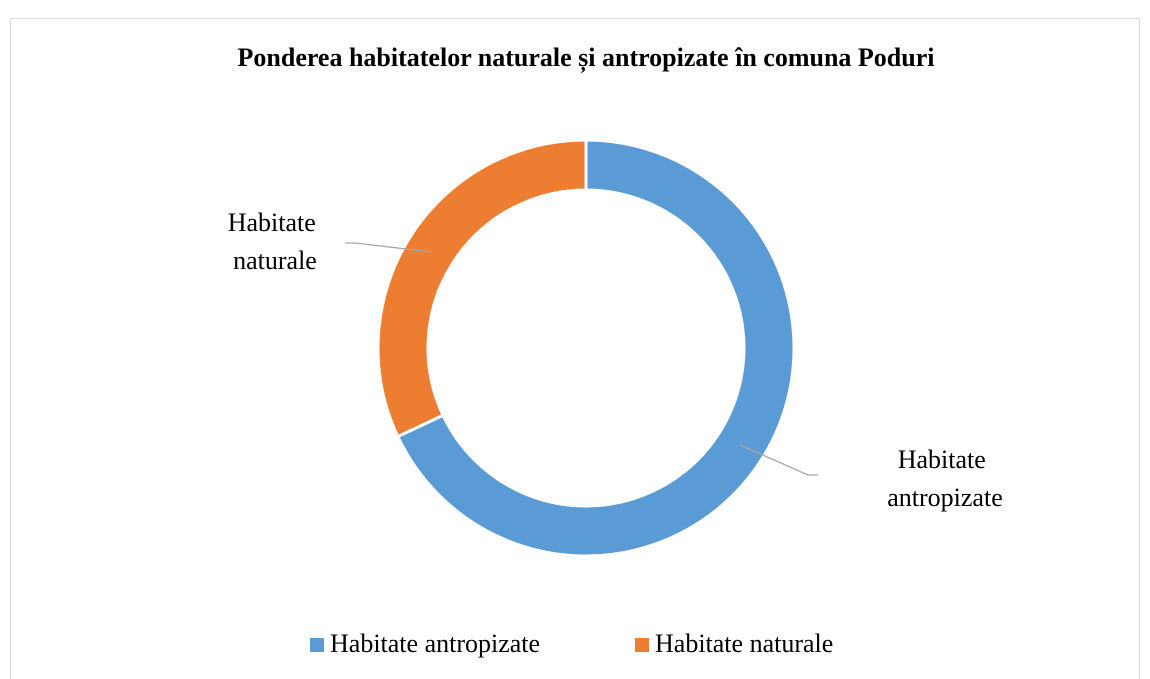 The image size is (1150, 679). Describe the element at coordinates (744, 643) in the screenshot. I see `legend-label: Habitate naturale` at that location.